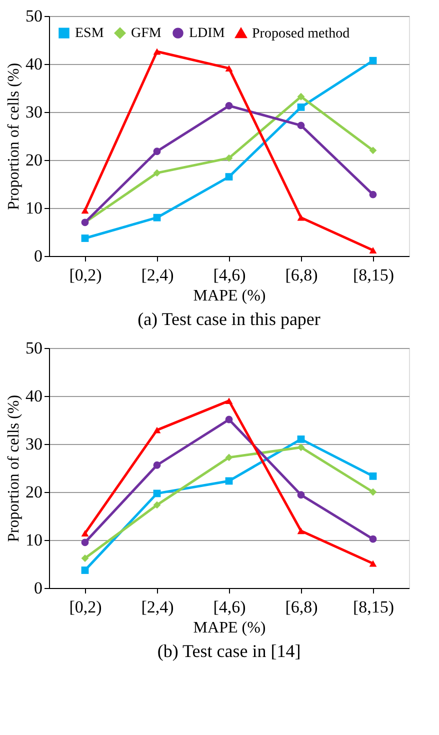 The width and height of the screenshot is (439, 735). I want to click on text: (a) Test case in this paper, so click(229, 319).